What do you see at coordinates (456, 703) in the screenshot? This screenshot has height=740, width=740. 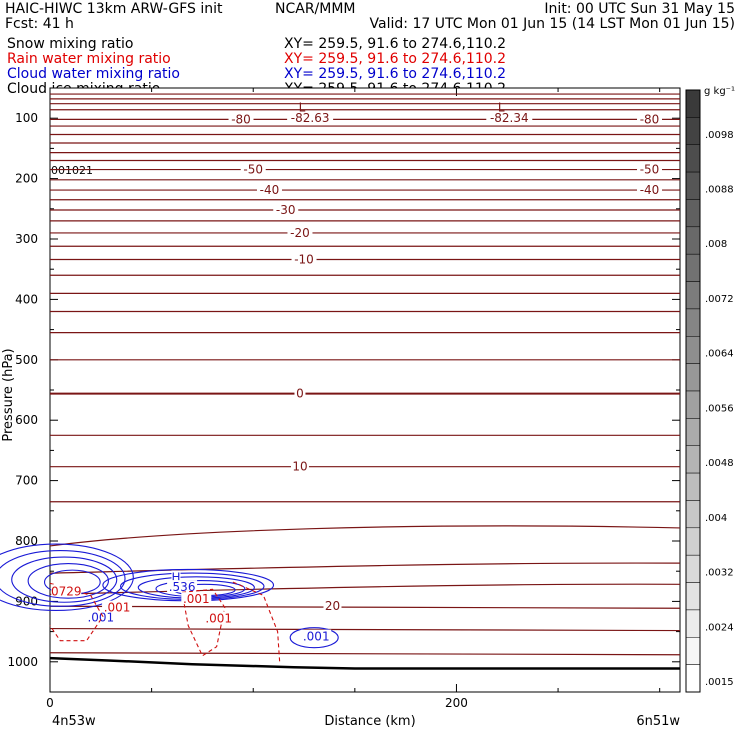 I see `x-tick-label: 200` at bounding box center [456, 703].